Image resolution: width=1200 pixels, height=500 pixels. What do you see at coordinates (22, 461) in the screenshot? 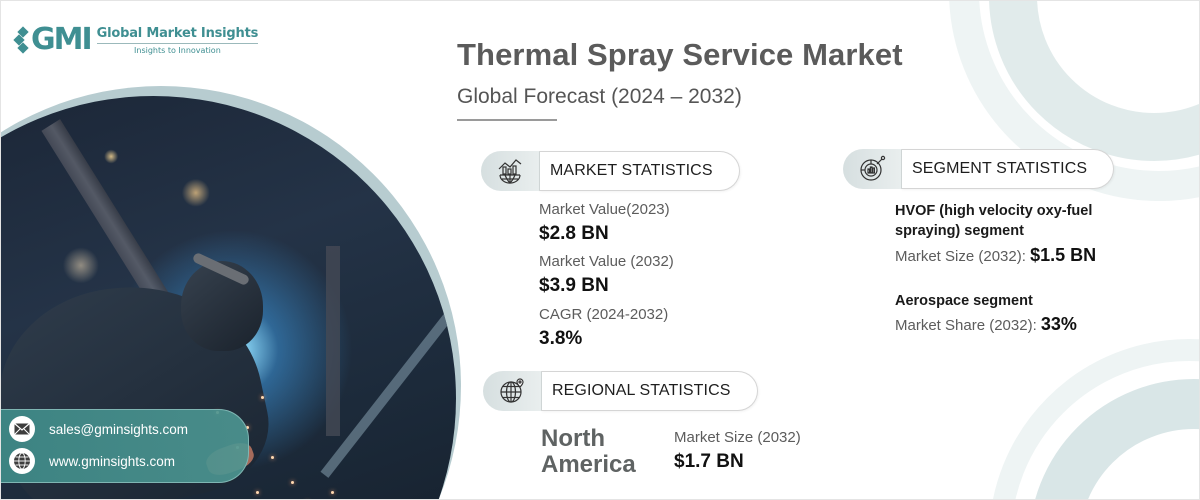
I see `globe-icon` at bounding box center [22, 461].